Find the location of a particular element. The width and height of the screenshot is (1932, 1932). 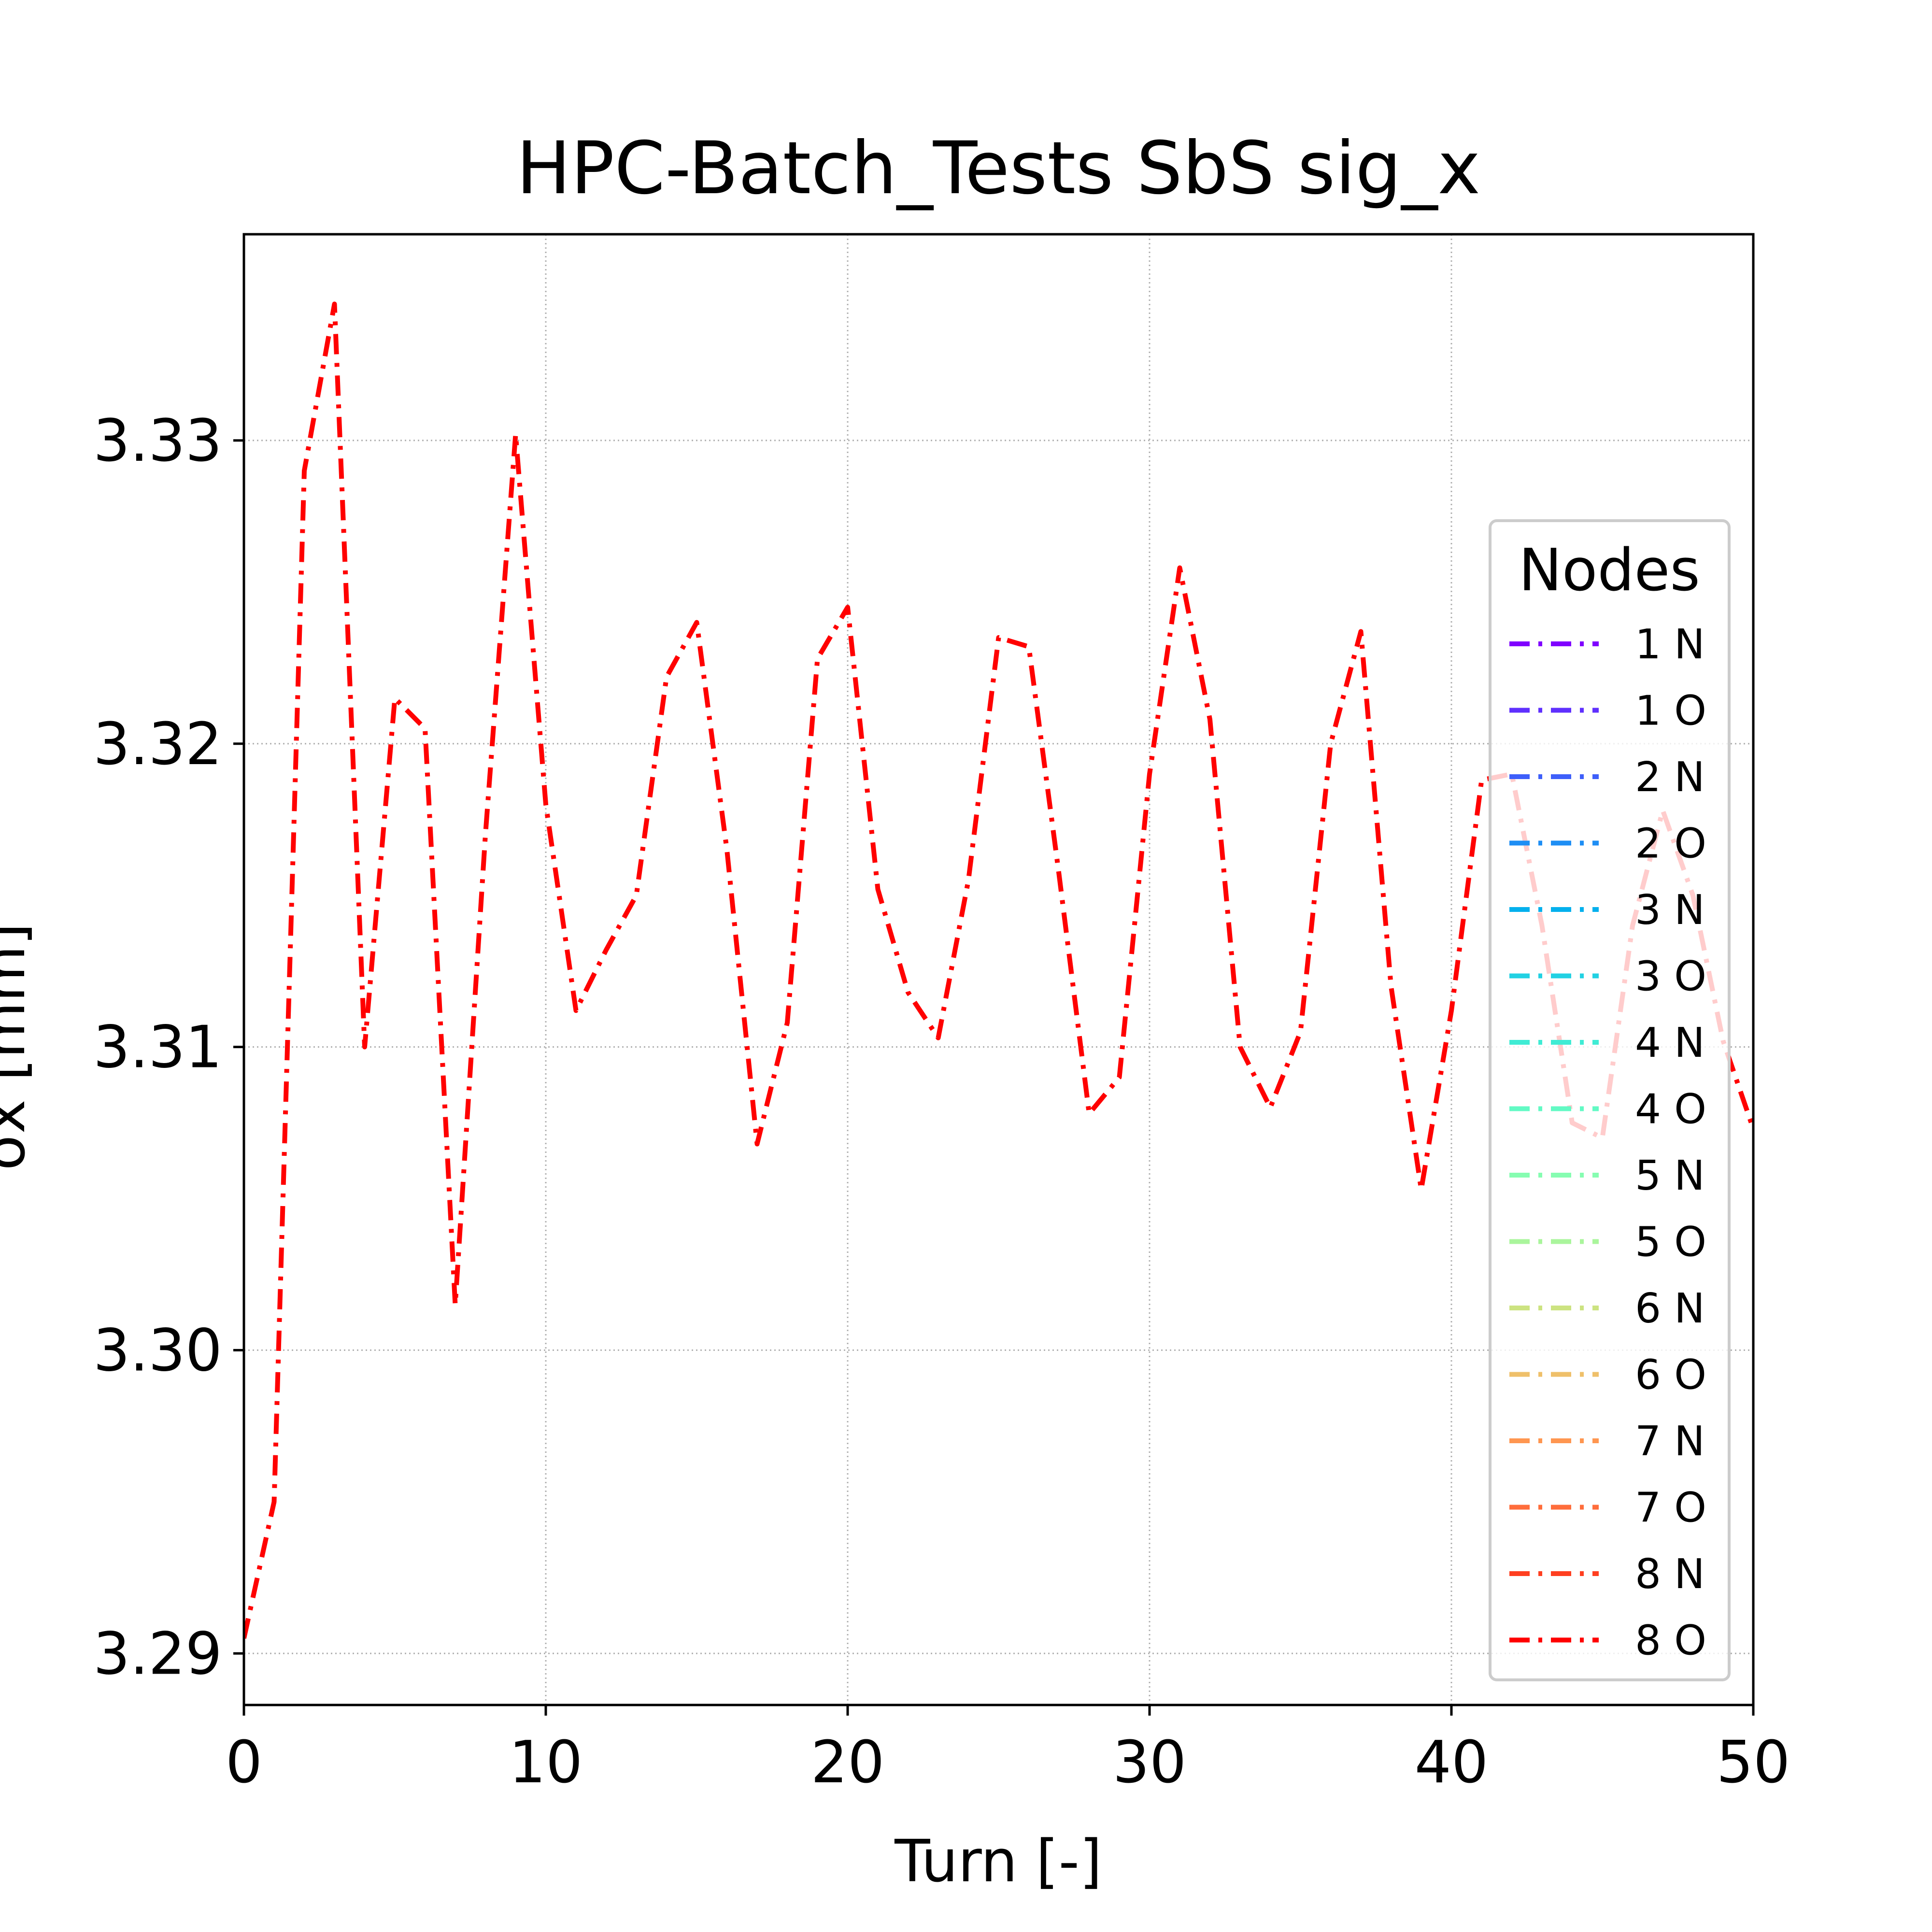

x-tick-label: 50 is located at coordinates (1753, 1762).